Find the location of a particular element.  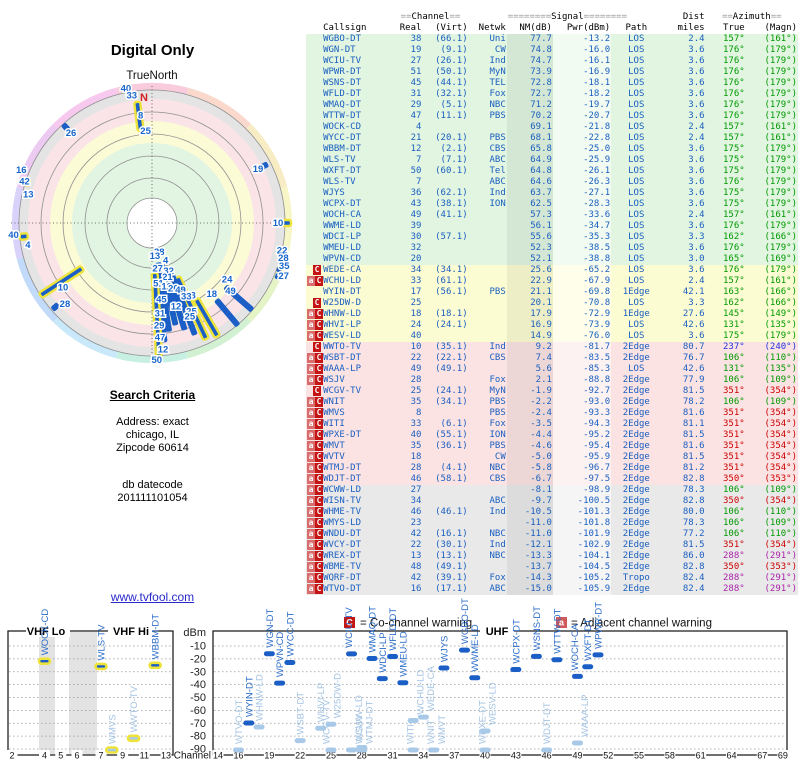

header-channel: ==Channel== is located at coordinates (430, 17).